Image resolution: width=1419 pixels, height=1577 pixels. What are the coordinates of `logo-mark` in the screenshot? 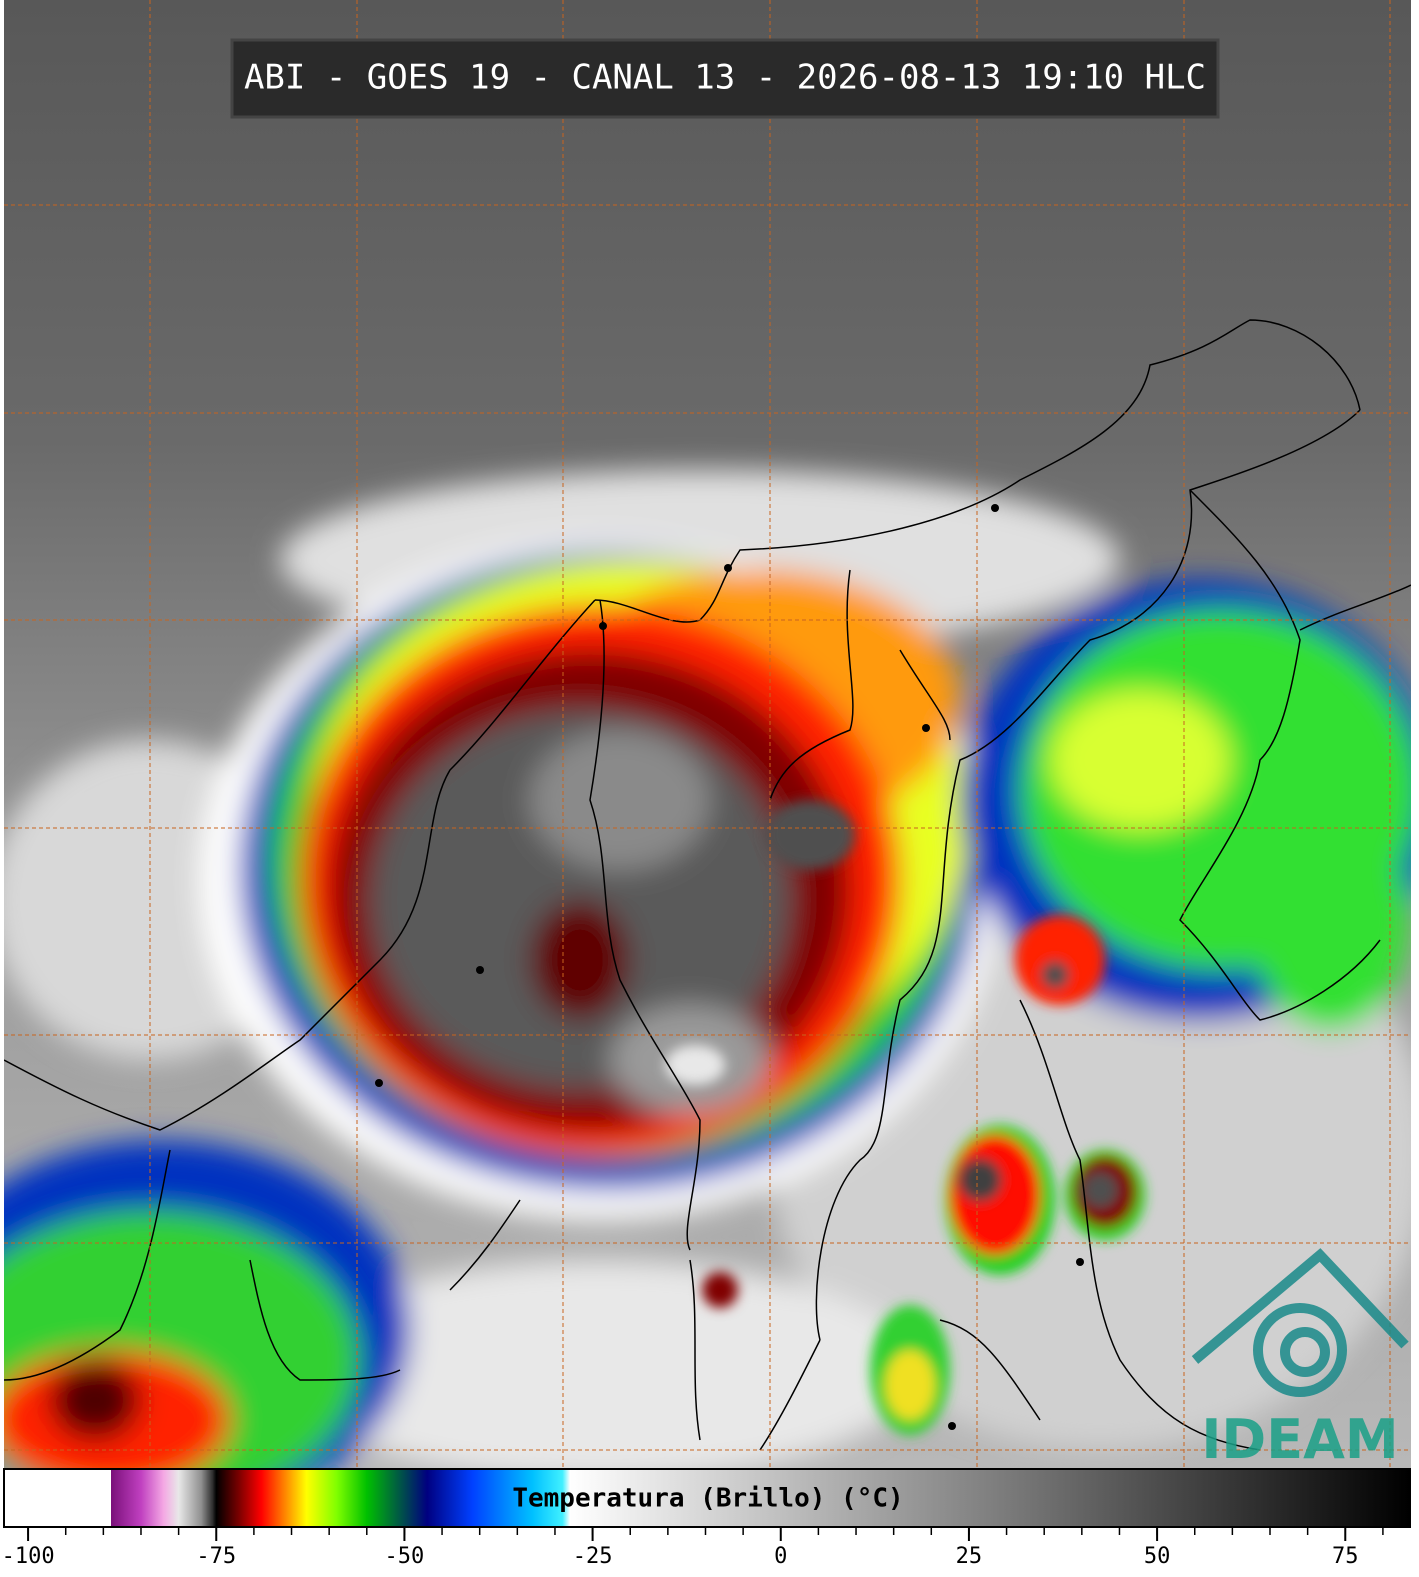 It's located at (1300, 1322).